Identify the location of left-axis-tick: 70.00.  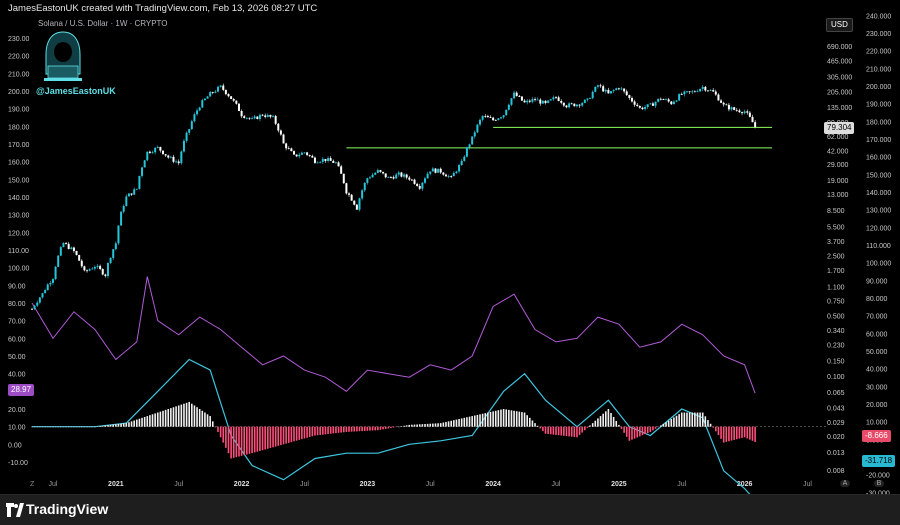
(17, 322).